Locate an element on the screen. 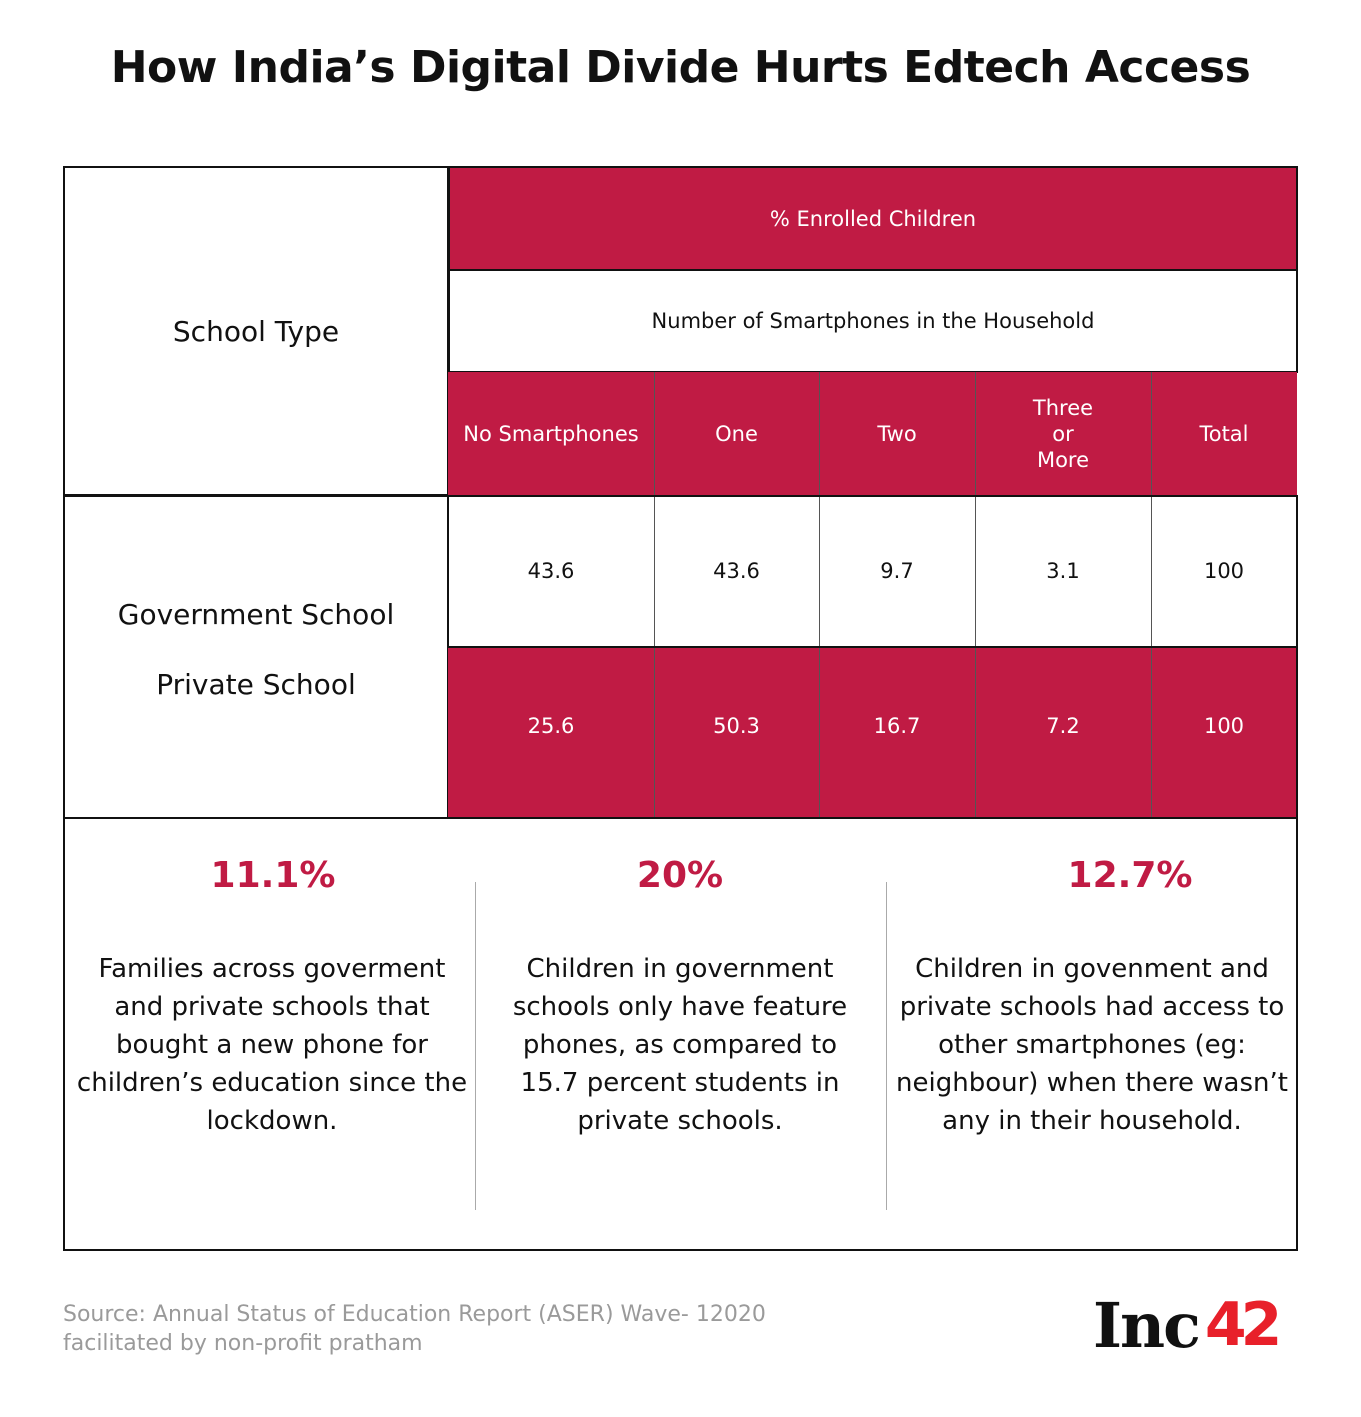 This screenshot has height=1417, width=1361. col-header: No Smartphones is located at coordinates (551, 434).